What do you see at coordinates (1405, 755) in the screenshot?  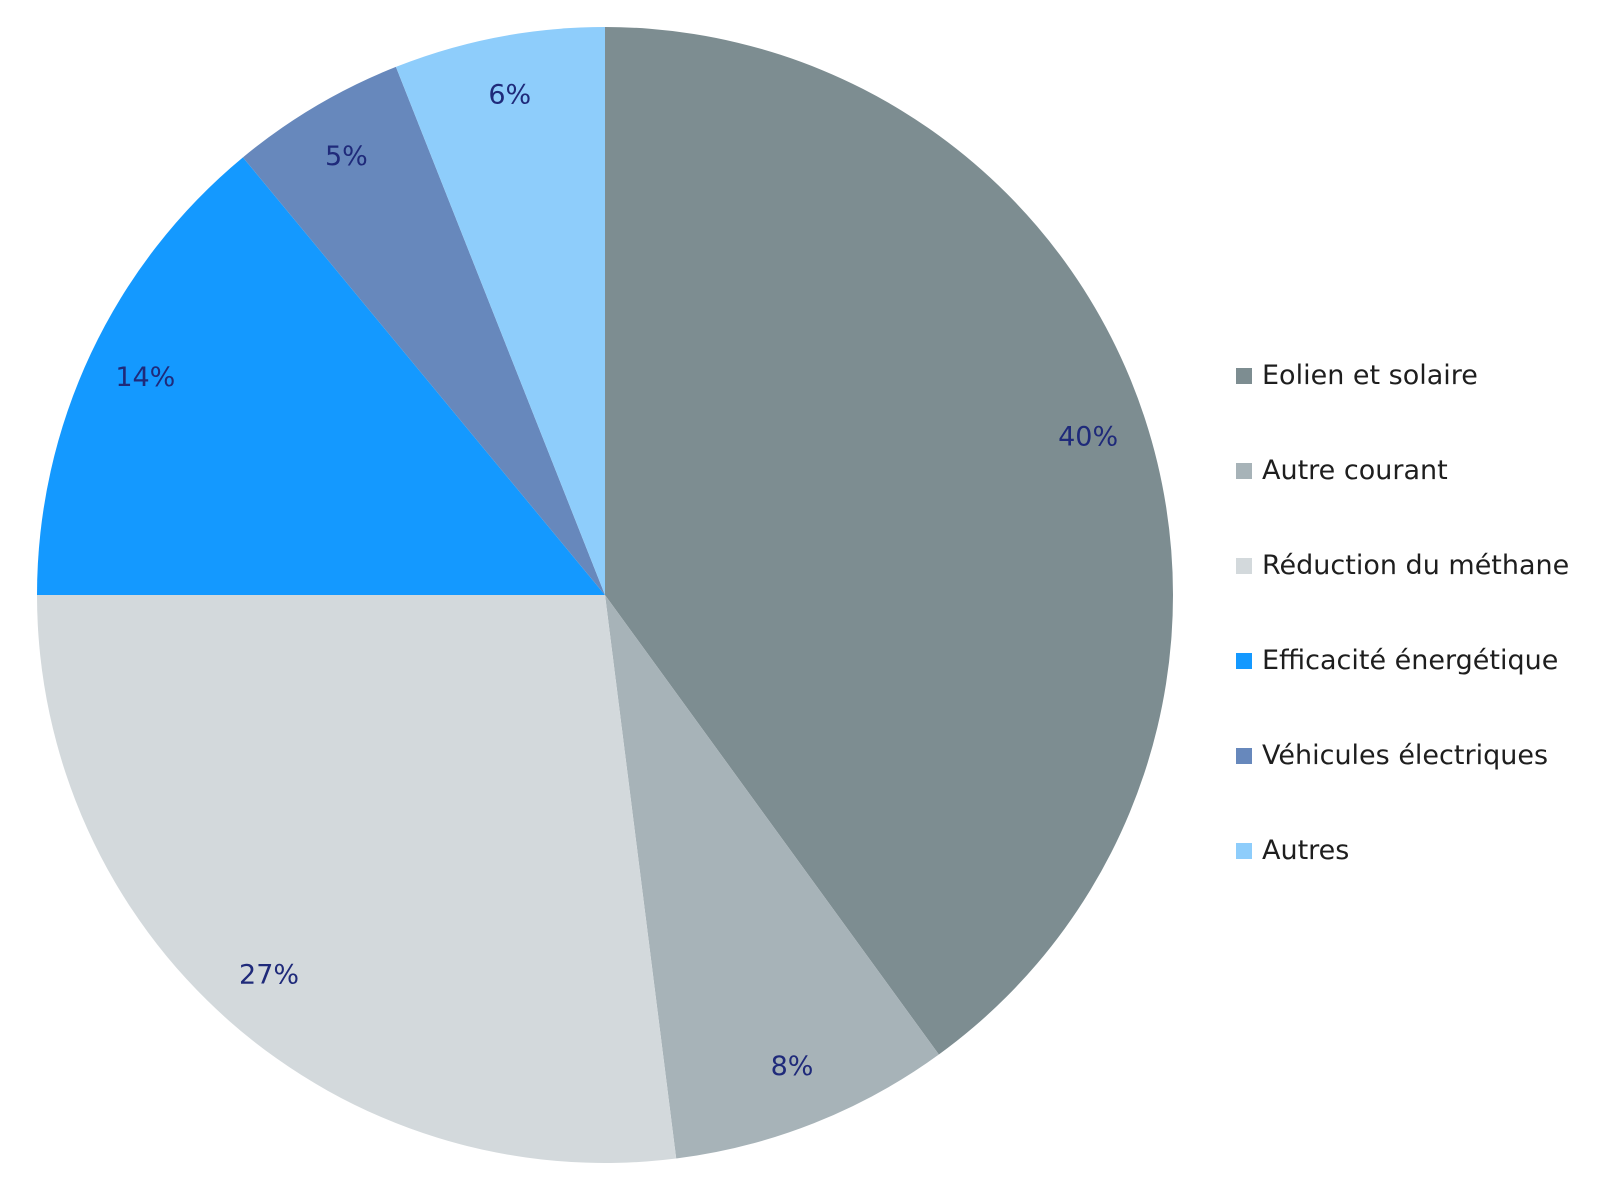 I see `legend-label: Véhicules électriques` at bounding box center [1405, 755].